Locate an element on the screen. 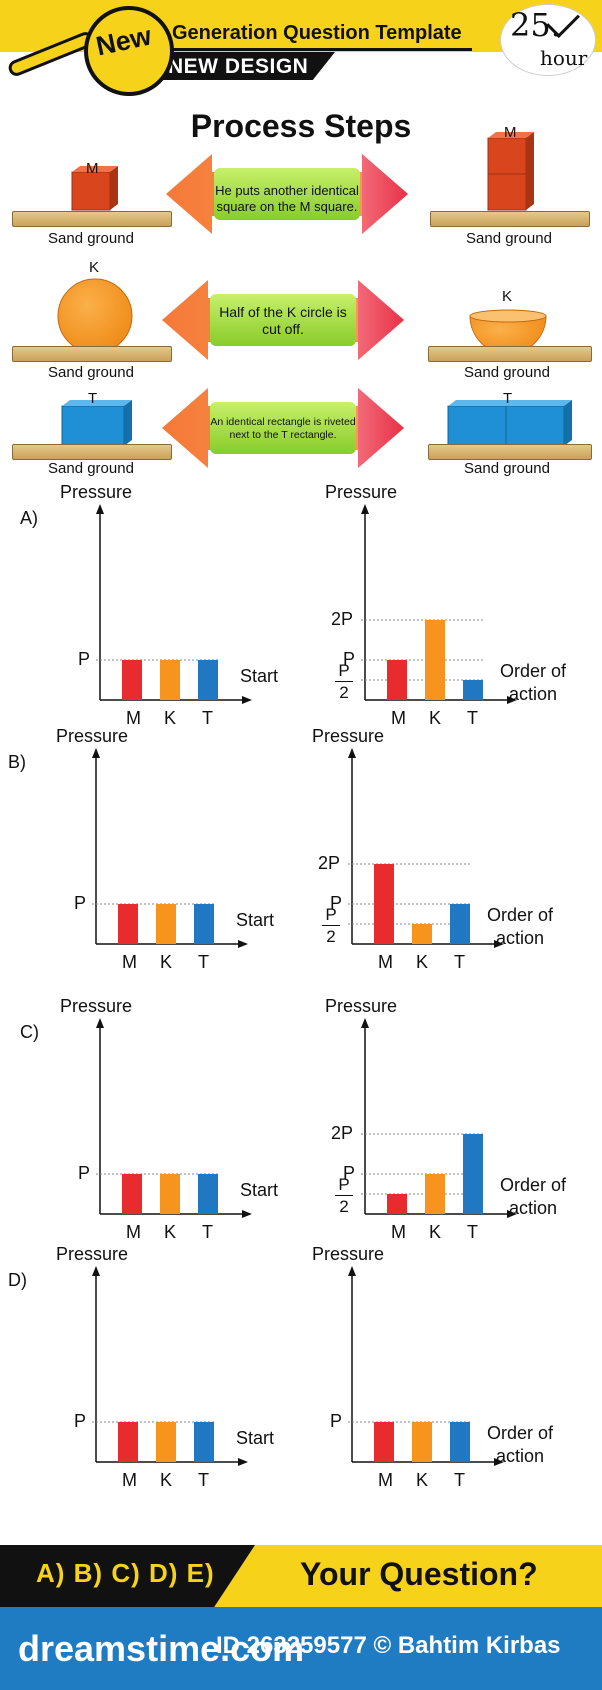  footer-answers: A) B) C) D) E) is located at coordinates (125, 1573).